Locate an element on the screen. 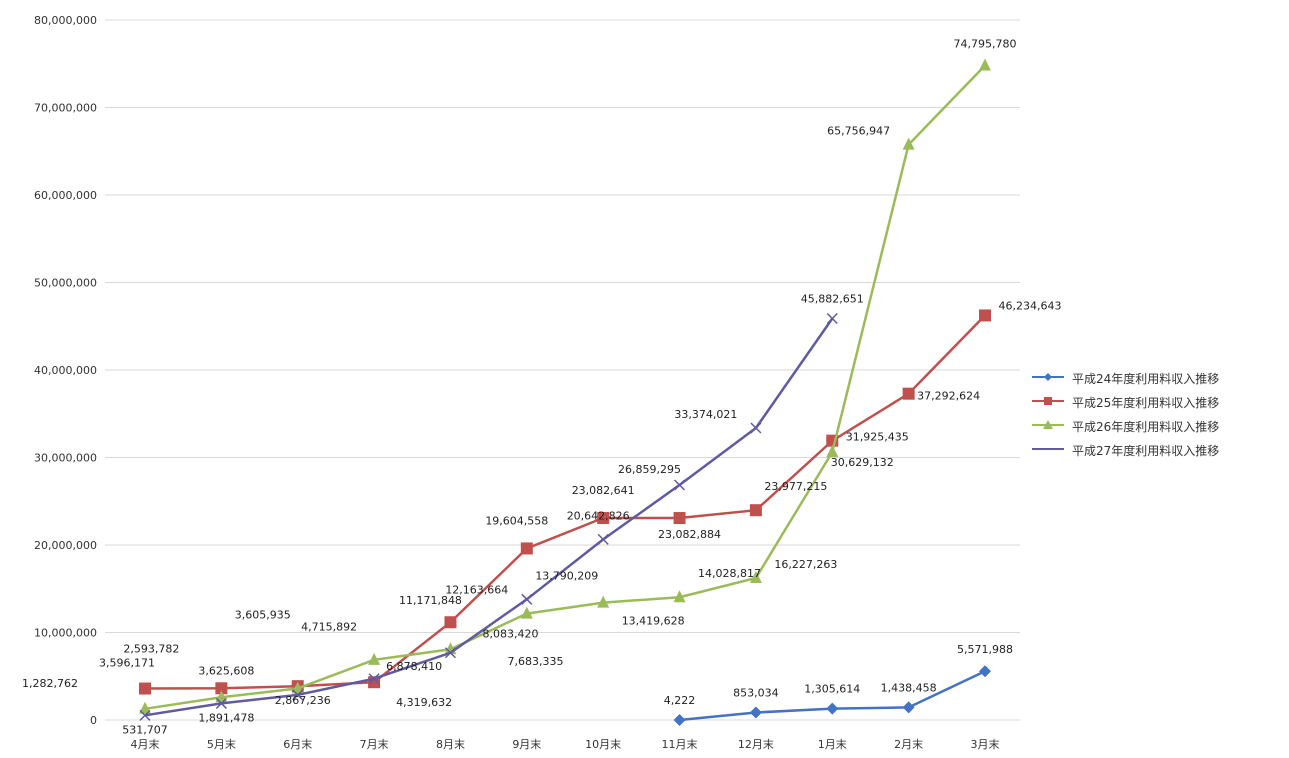 This screenshot has width=1289, height=758. y-tick-label: 20,000,000 is located at coordinates (65, 545).